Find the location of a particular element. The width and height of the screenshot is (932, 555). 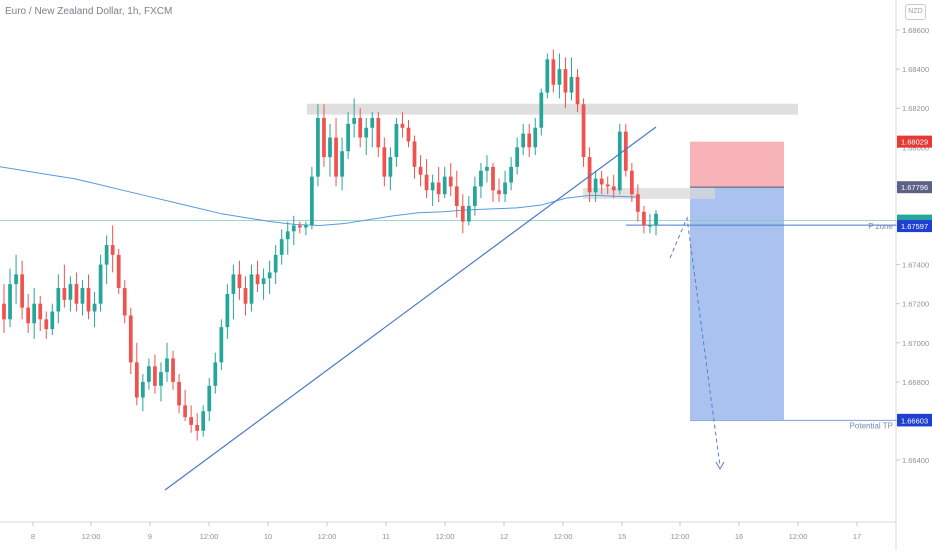

y-tick-label: 1.68000 is located at coordinates (915, 147).